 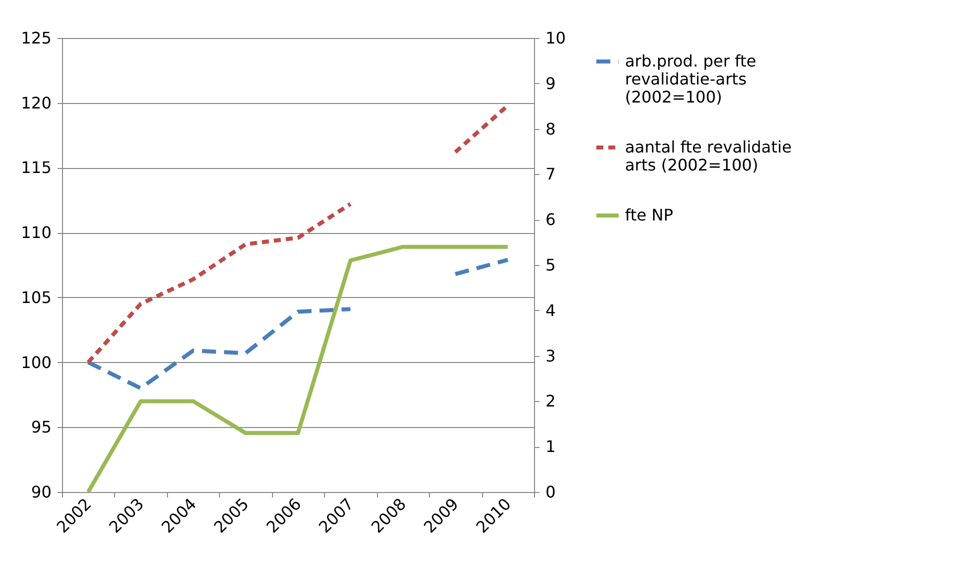 I want to click on y2-tick-label: 10, so click(x=556, y=38).